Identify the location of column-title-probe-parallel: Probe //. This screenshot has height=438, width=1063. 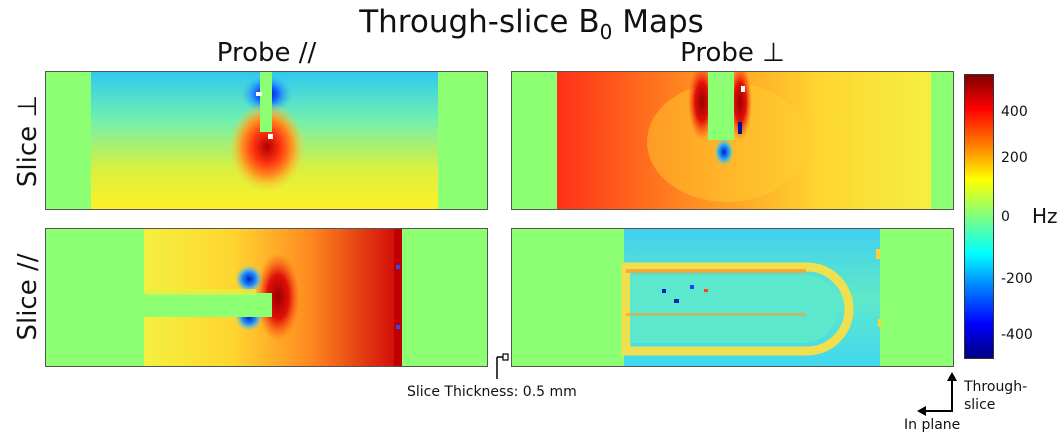
(266, 53).